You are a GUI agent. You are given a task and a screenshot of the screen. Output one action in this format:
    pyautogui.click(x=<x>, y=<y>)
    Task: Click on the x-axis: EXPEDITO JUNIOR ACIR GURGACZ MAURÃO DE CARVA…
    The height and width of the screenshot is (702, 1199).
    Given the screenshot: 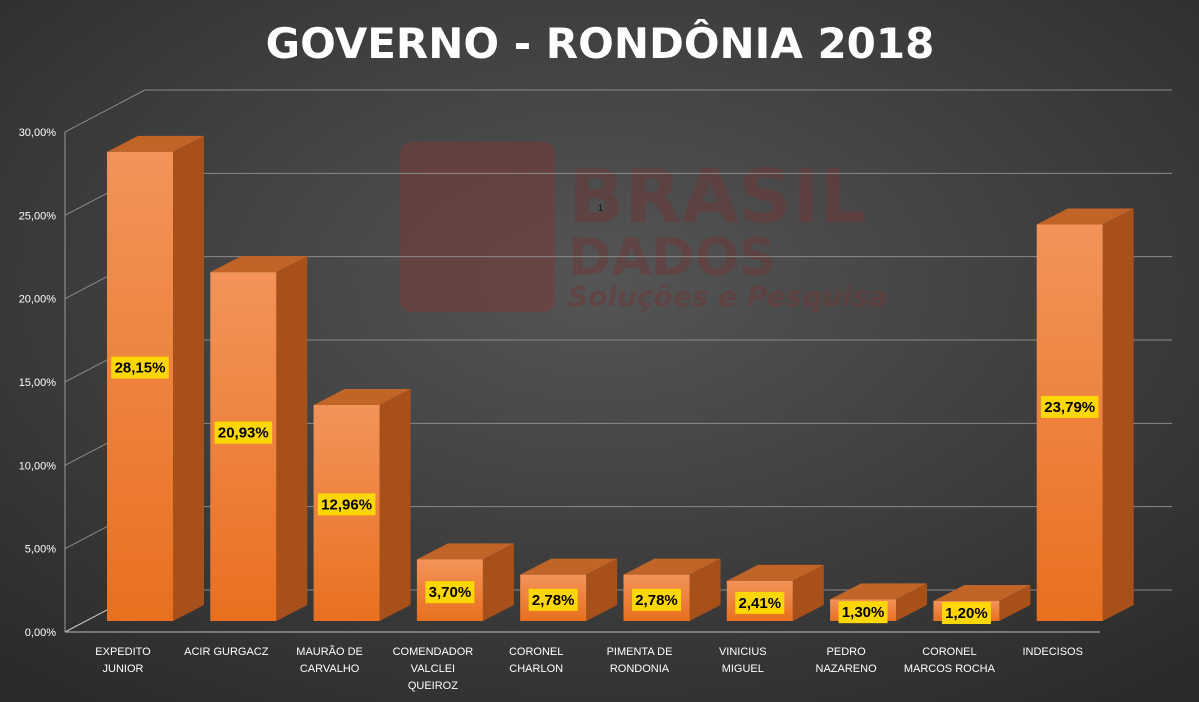 What is the action you would take?
    pyautogui.click(x=589, y=668)
    